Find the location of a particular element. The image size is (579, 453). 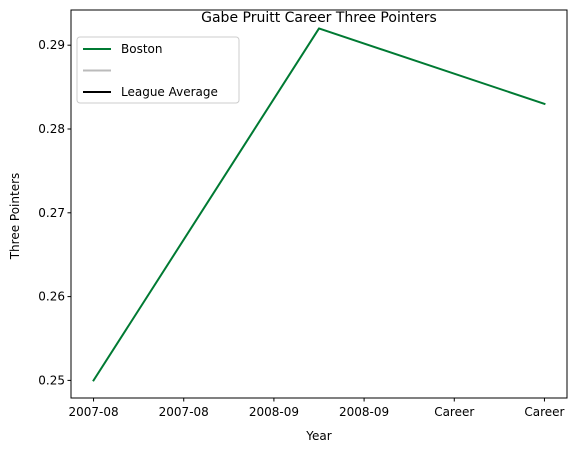

legend-label: League Average is located at coordinates (169, 92).